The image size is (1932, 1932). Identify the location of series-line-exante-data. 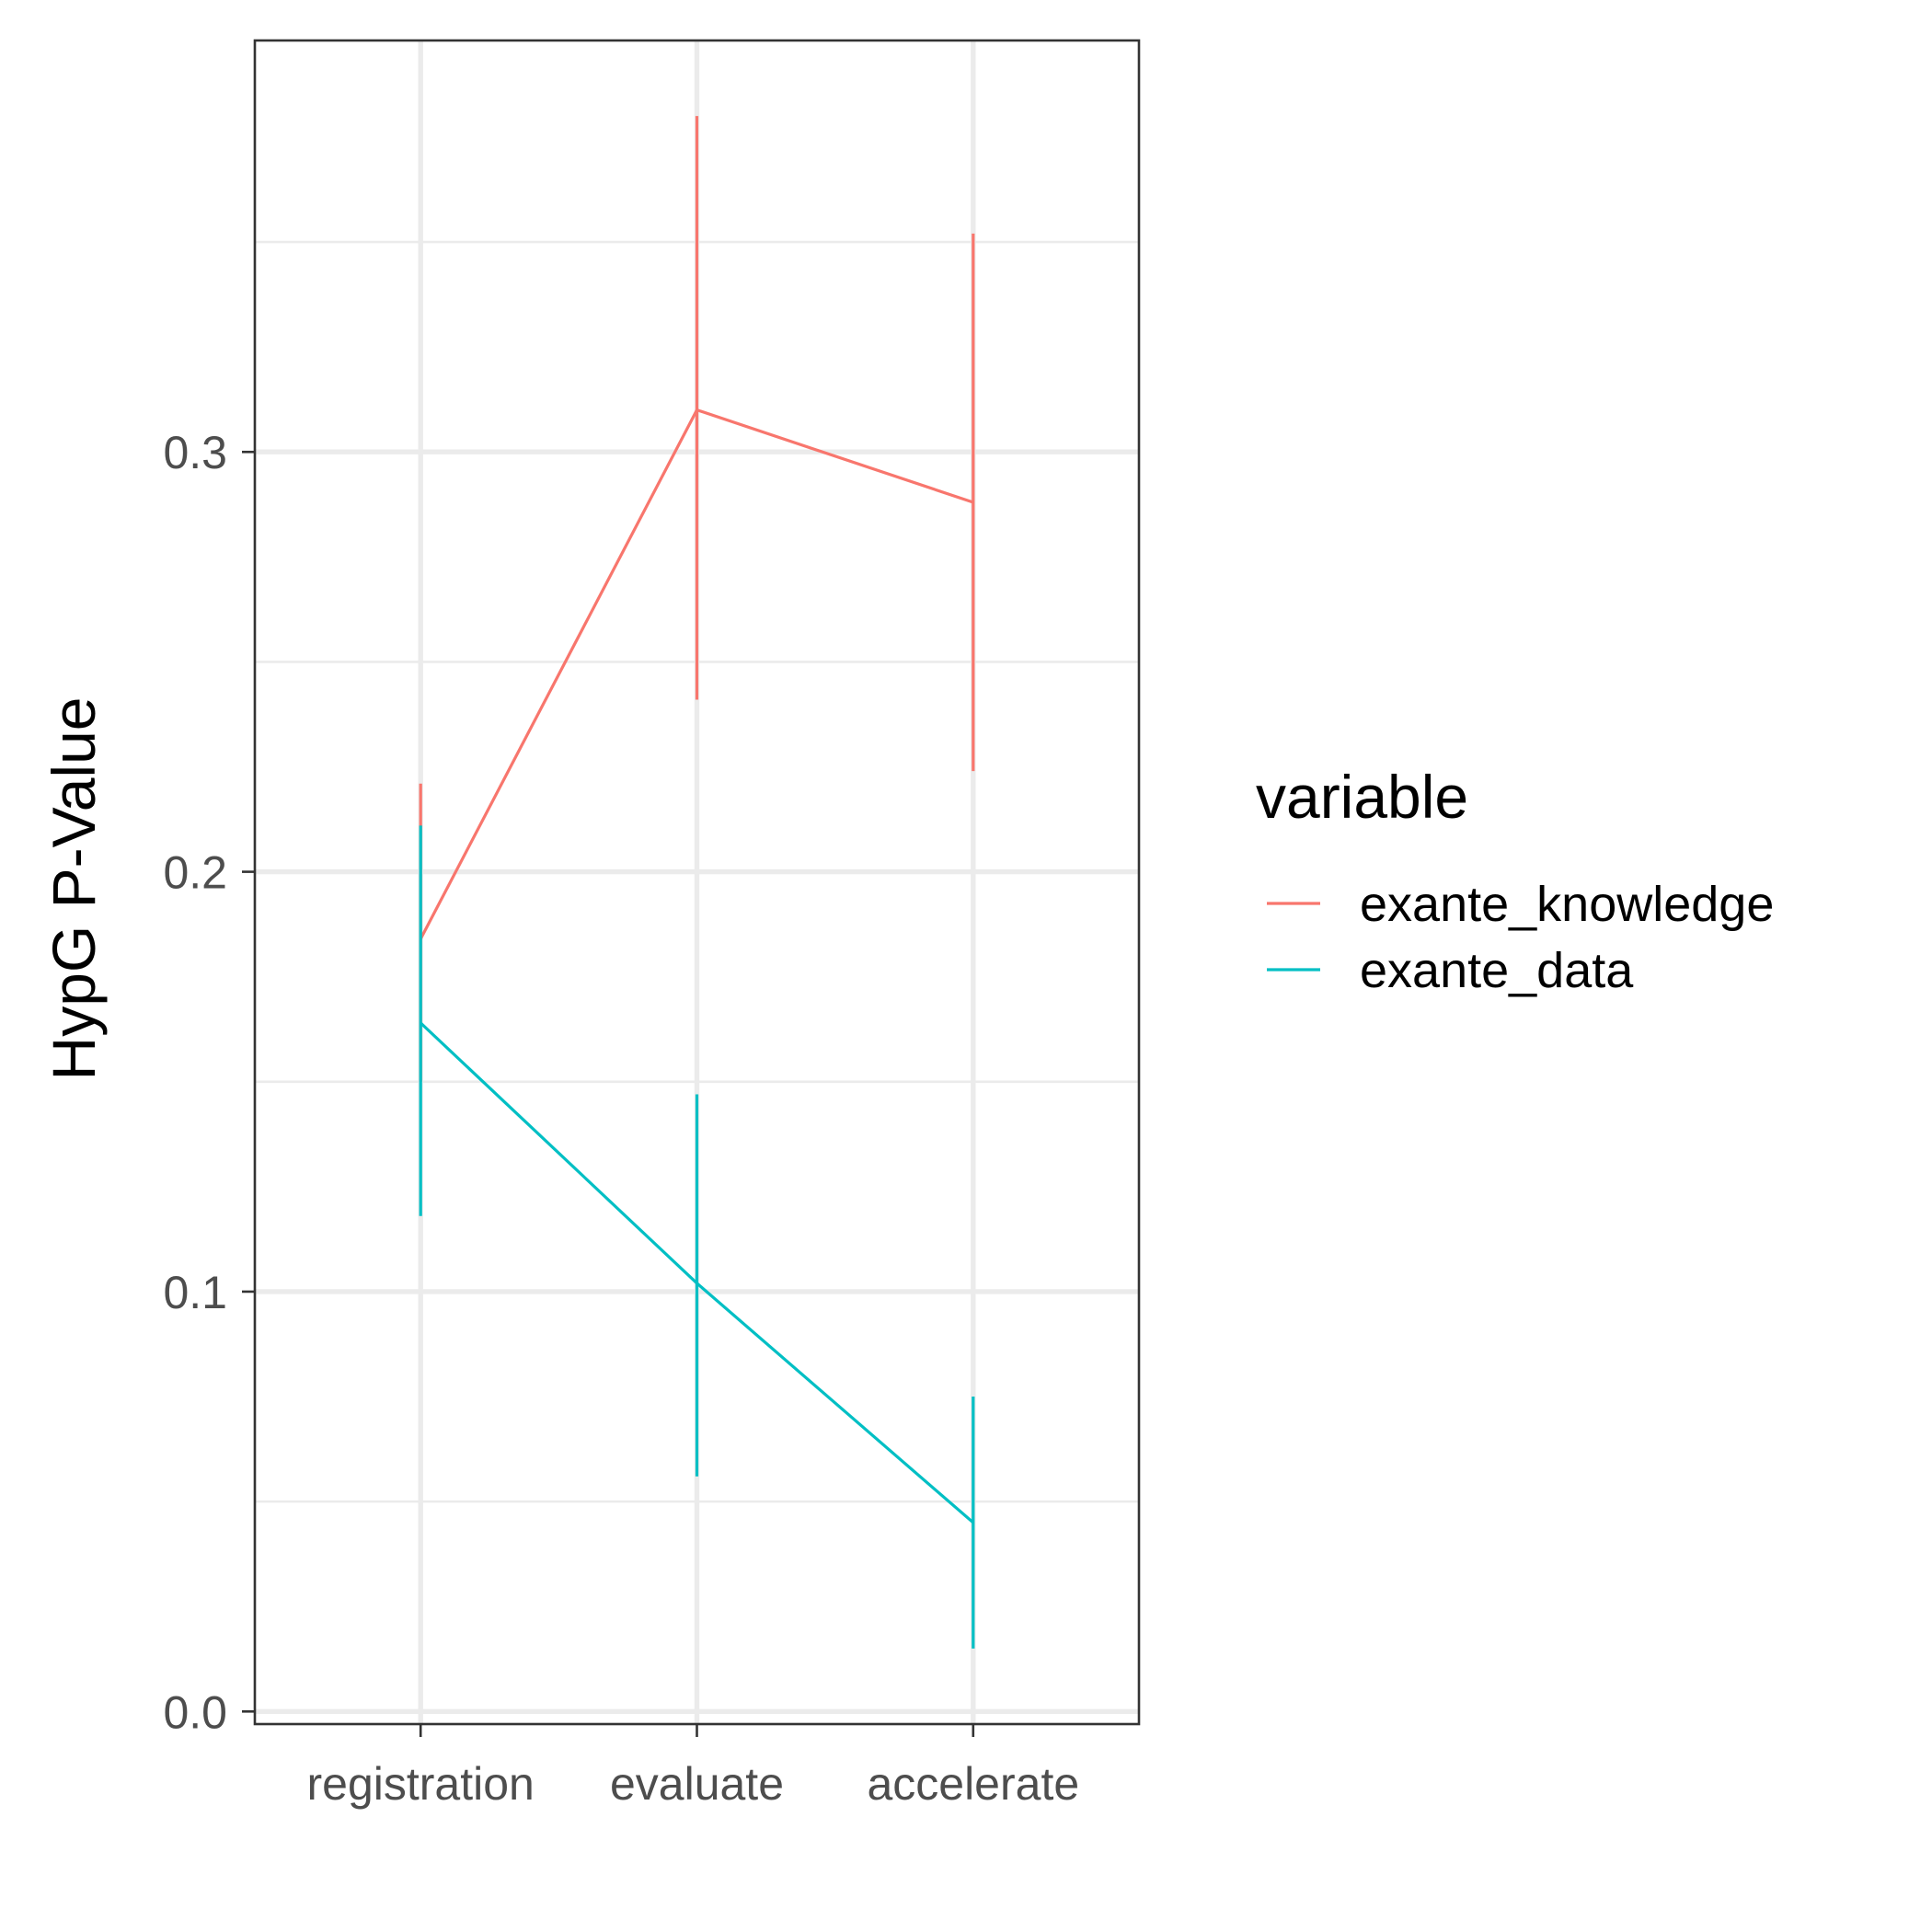
(697, 1272).